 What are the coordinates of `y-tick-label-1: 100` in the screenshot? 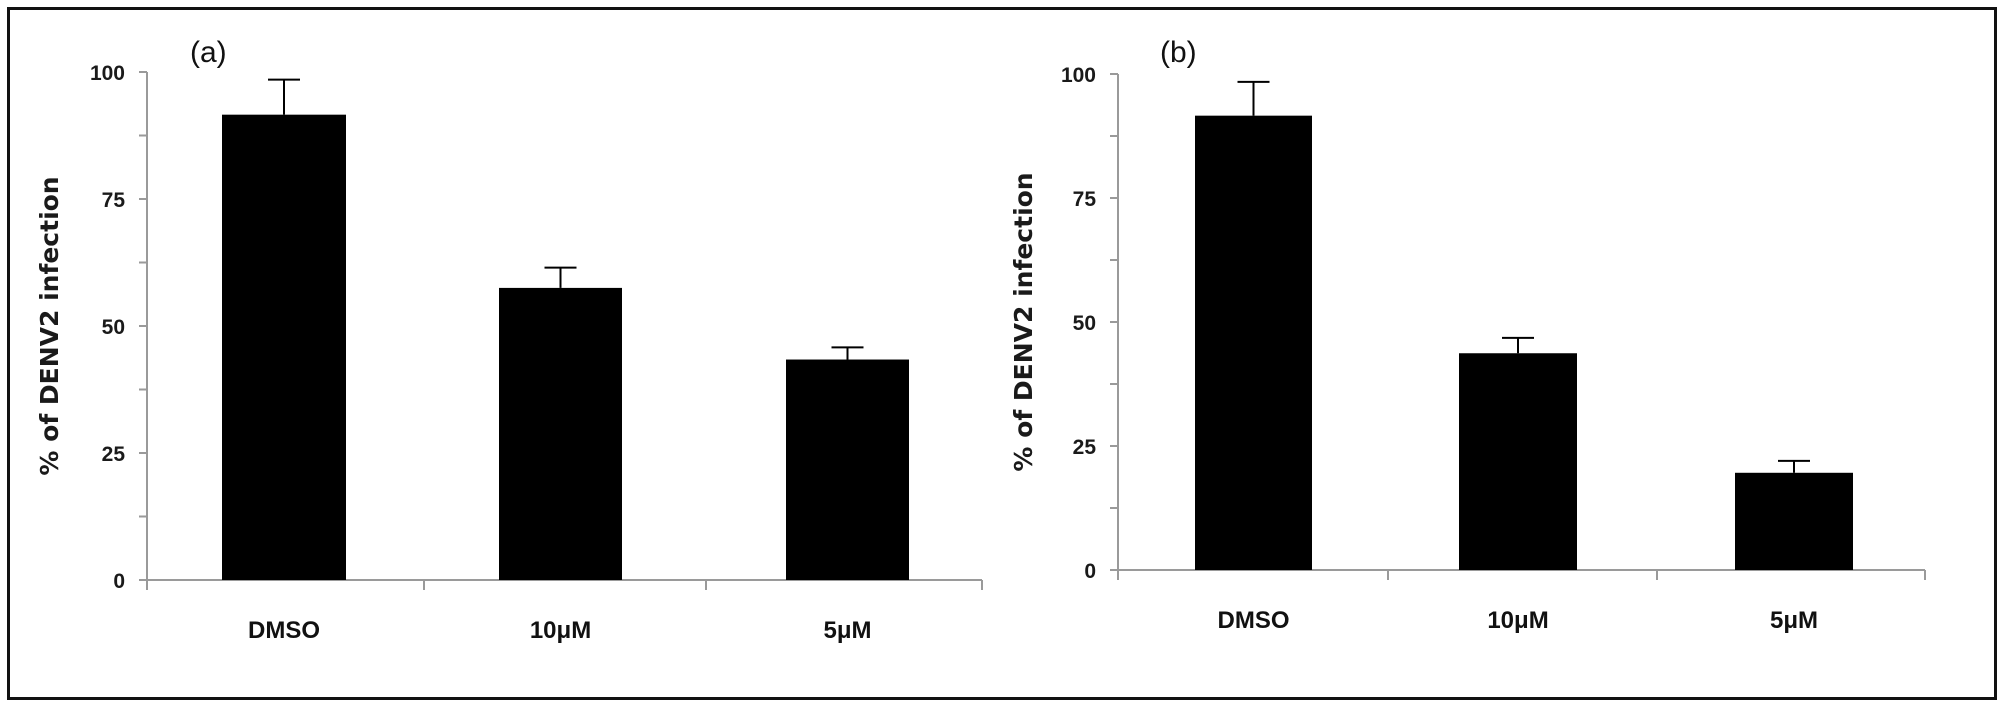 It's located at (1078, 75).